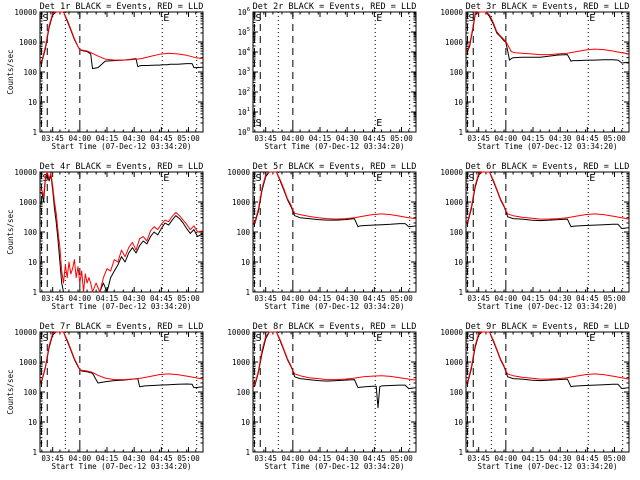 This screenshot has width=640, height=480. What do you see at coordinates (122, 7) in the screenshot?
I see `chart-title: Det 1r BLACK = Events, RED = LLD` at bounding box center [122, 7].